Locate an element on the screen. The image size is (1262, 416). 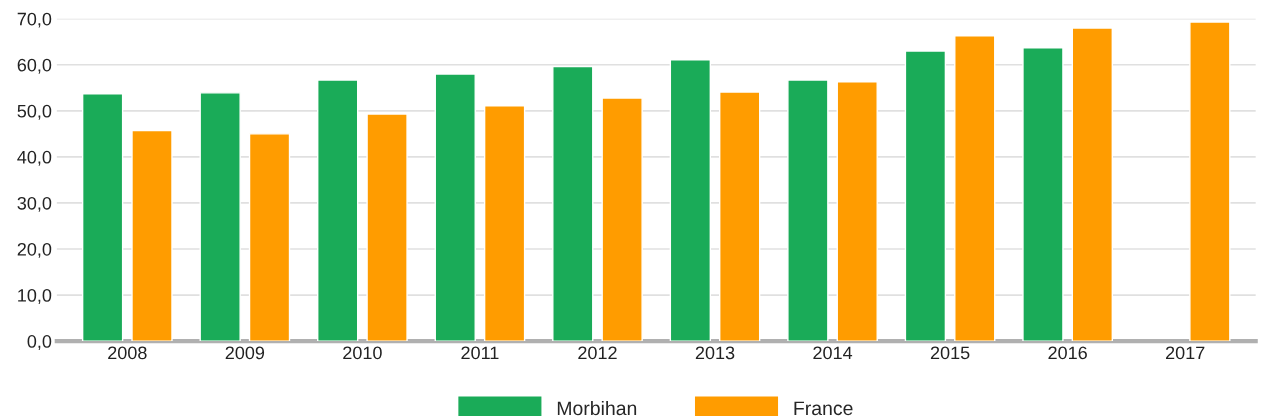
x-tick-label: 2015 is located at coordinates (950, 353).